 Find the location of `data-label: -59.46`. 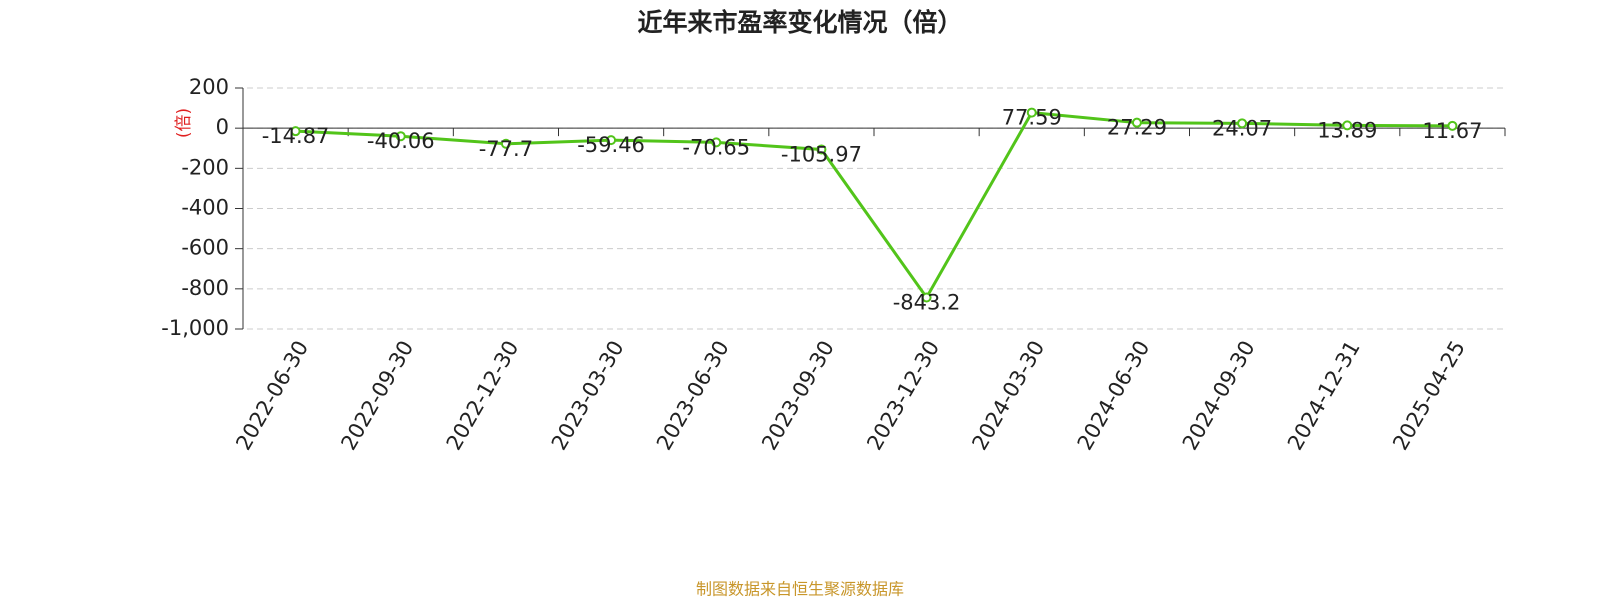

data-label: -59.46 is located at coordinates (611, 145).